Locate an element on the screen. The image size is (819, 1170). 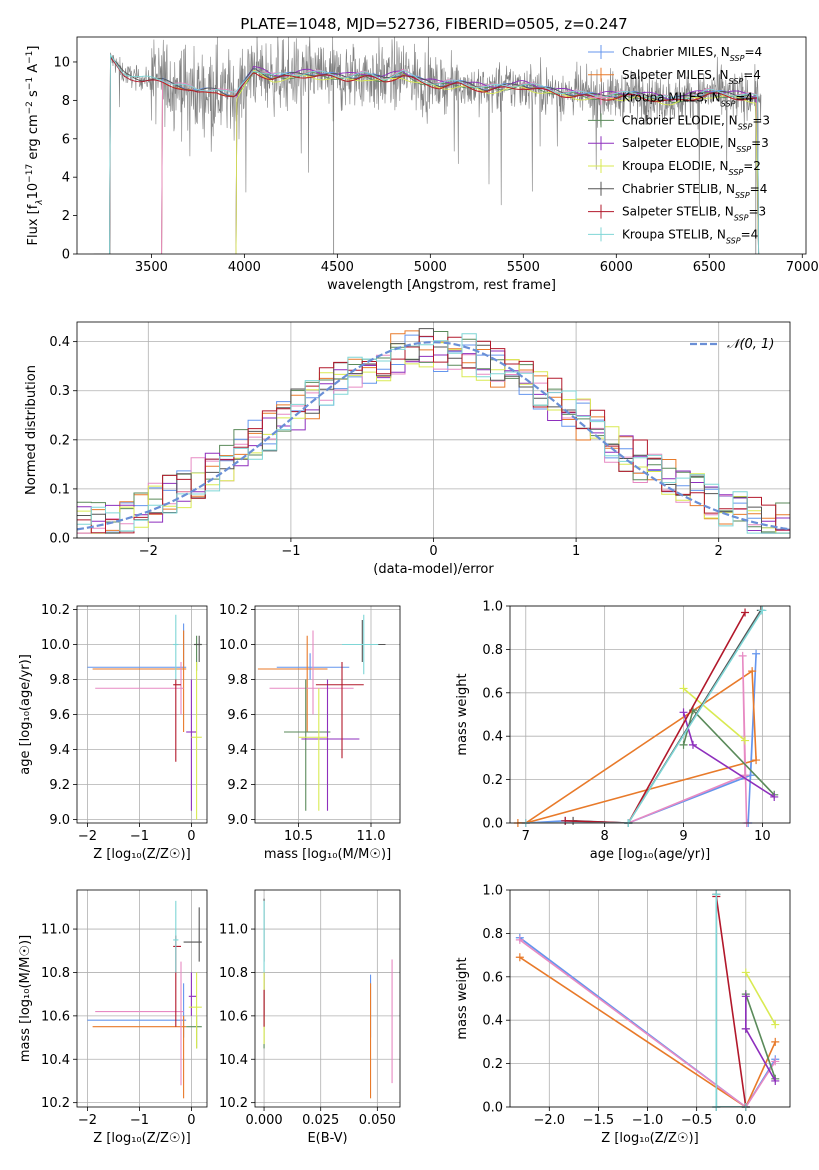
weight_vs_Z-frame is located at coordinates (650, 998).